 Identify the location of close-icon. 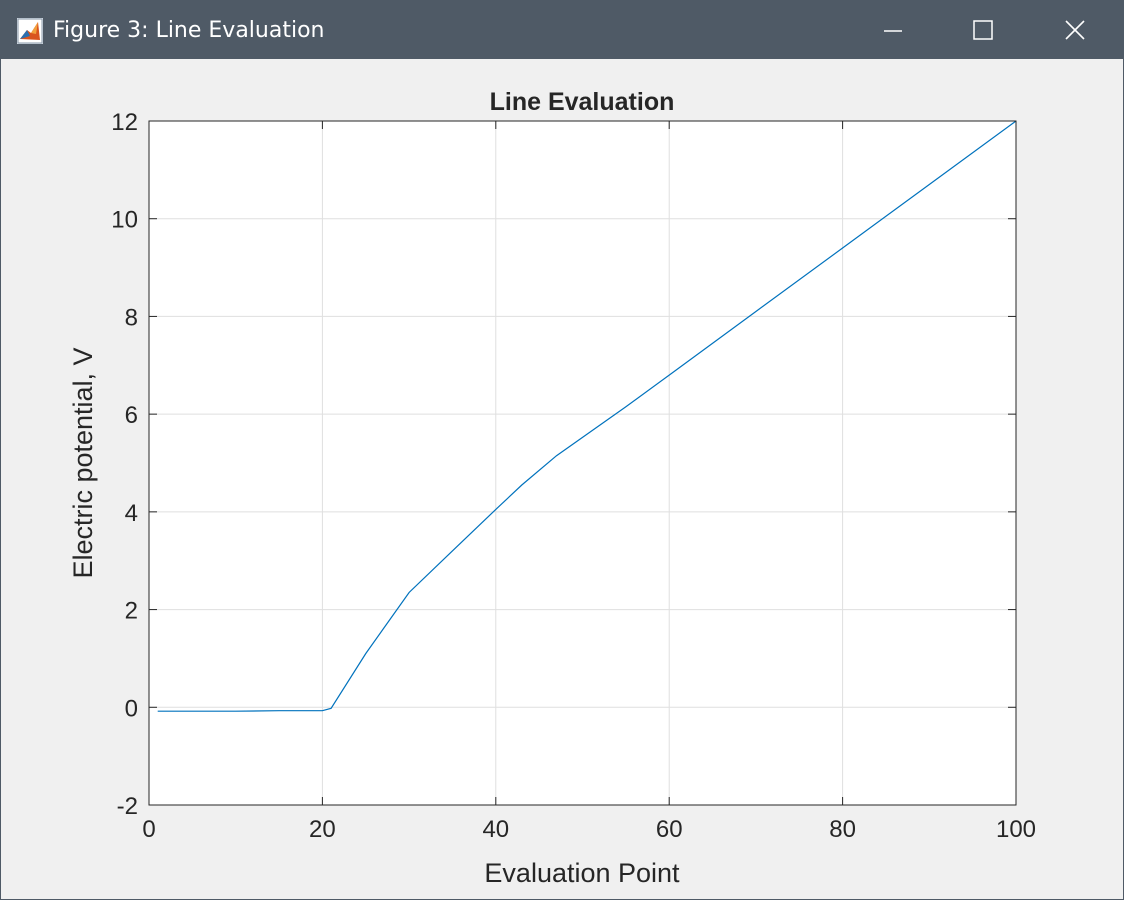
(1075, 30).